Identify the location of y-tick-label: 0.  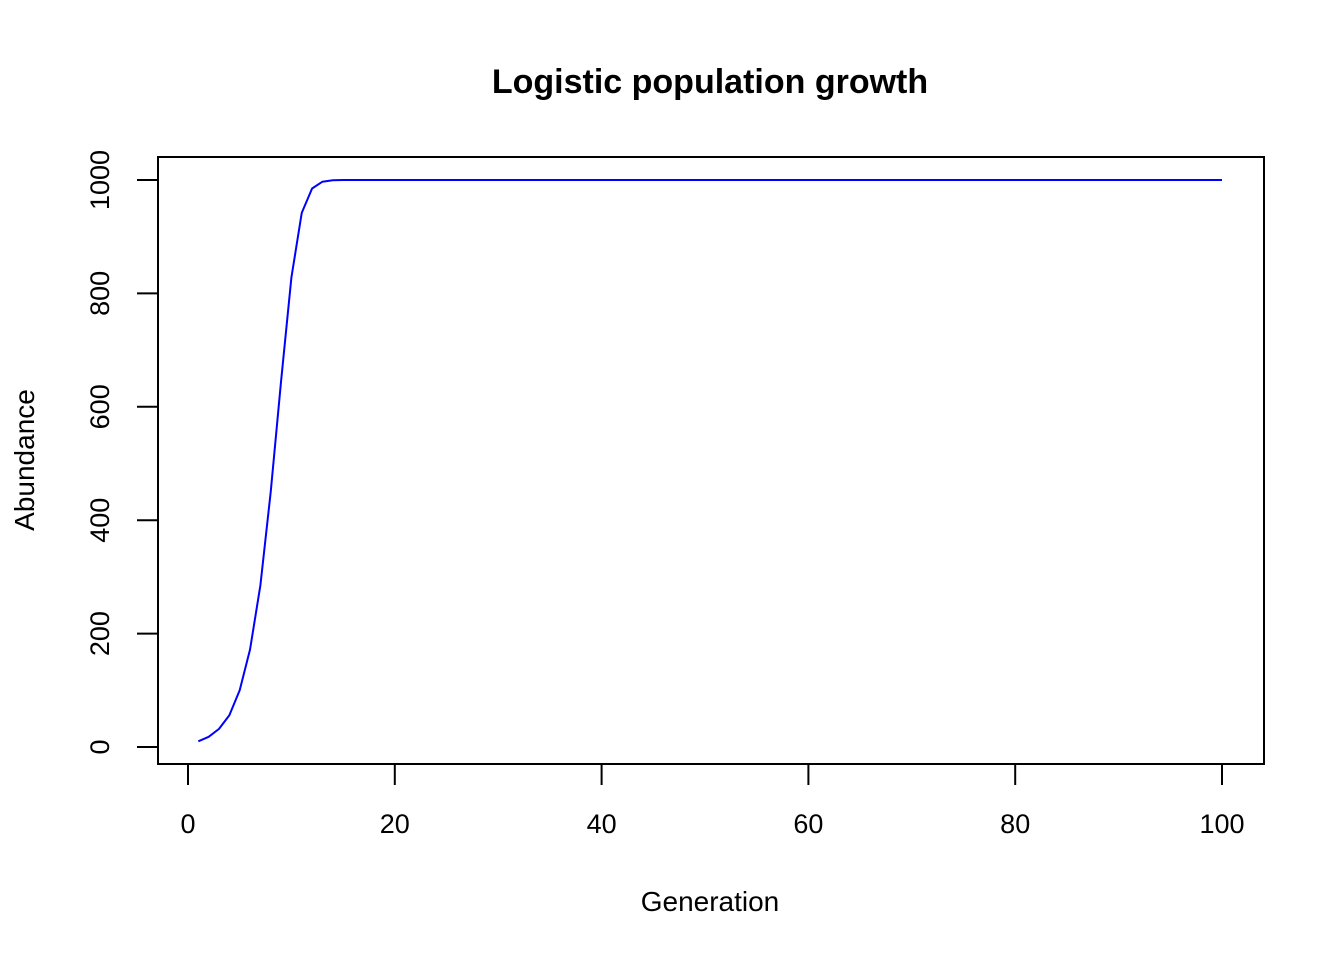
(100, 746).